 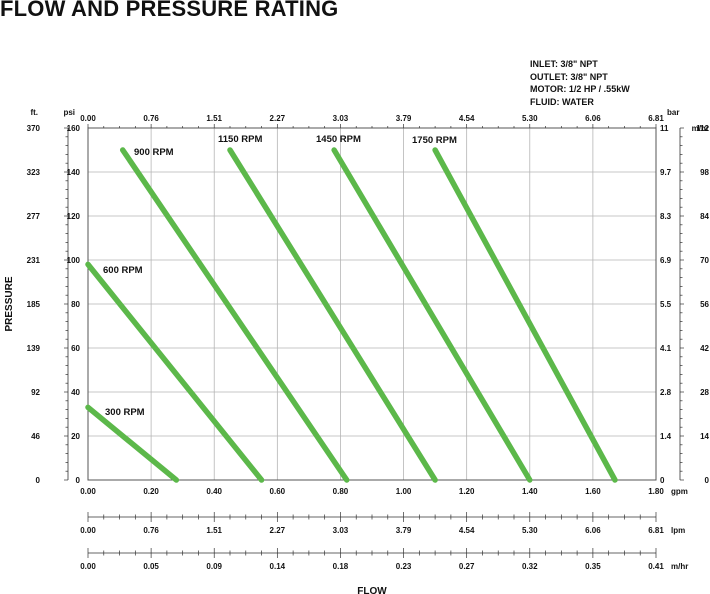 I want to click on meter-tick-label: 28, so click(x=704, y=392).